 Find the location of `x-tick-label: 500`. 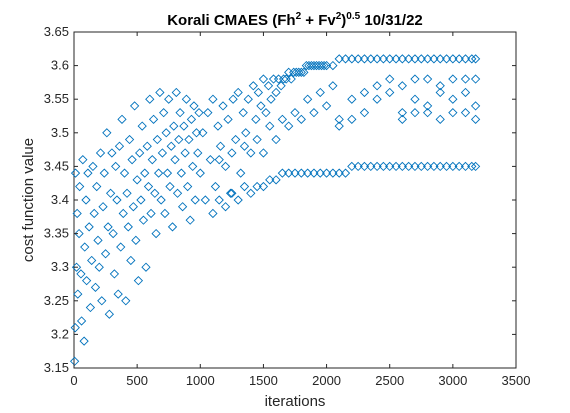

x-tick-label: 500 is located at coordinates (137, 380).